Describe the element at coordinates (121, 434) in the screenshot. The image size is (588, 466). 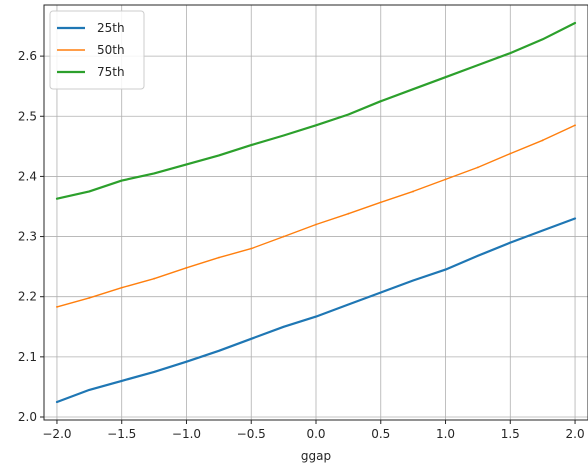
I see `x-tick-label: −1.5` at that location.